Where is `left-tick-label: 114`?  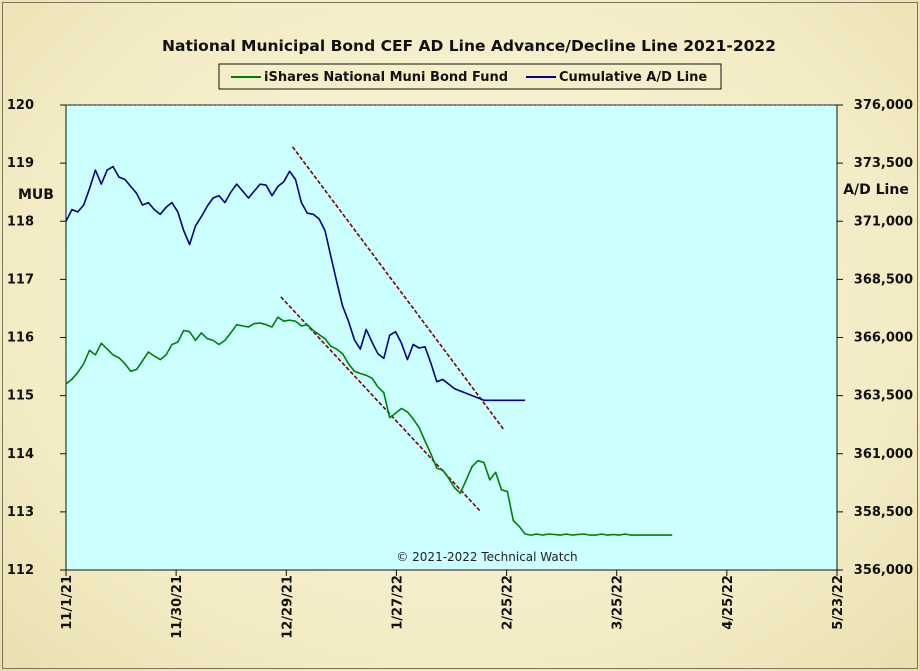 left-tick-label: 114 is located at coordinates (20, 454).